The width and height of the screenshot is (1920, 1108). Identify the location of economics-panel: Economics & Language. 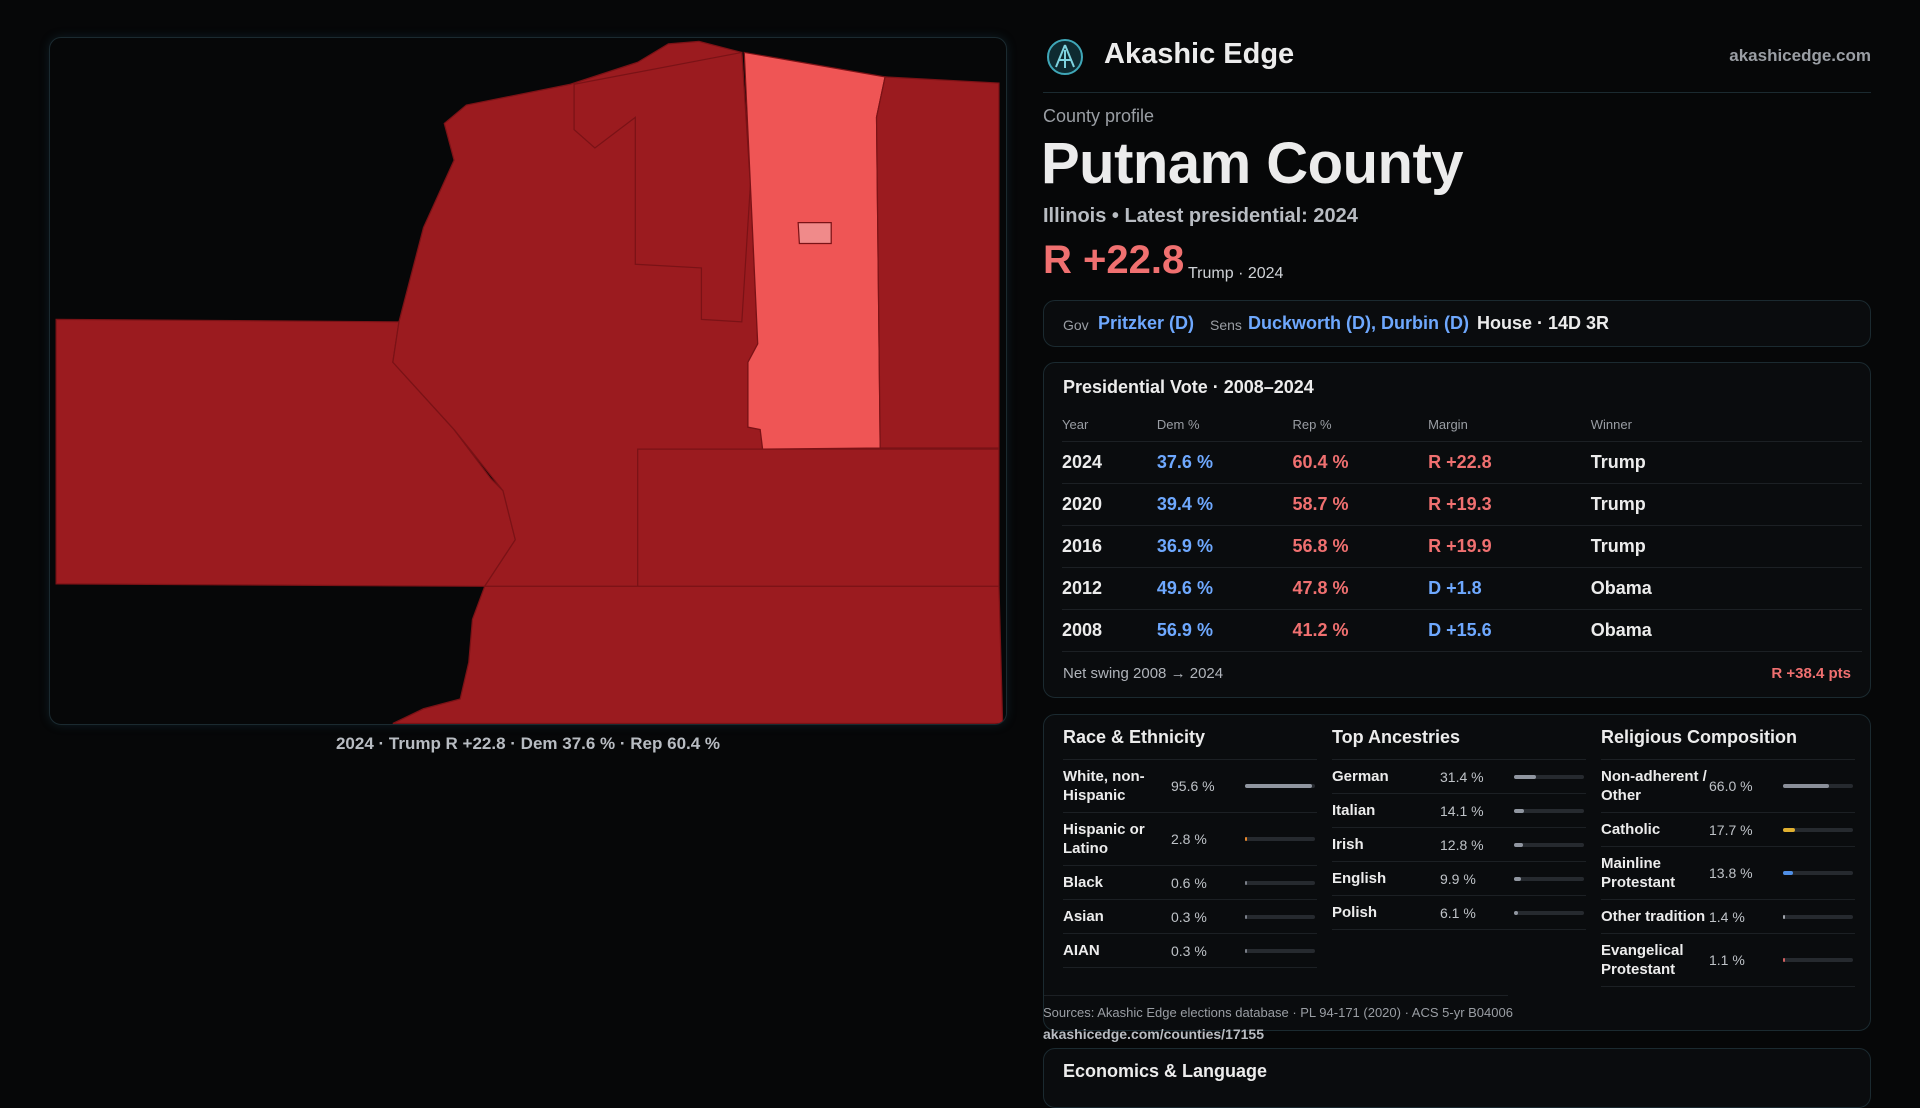
(1457, 1078).